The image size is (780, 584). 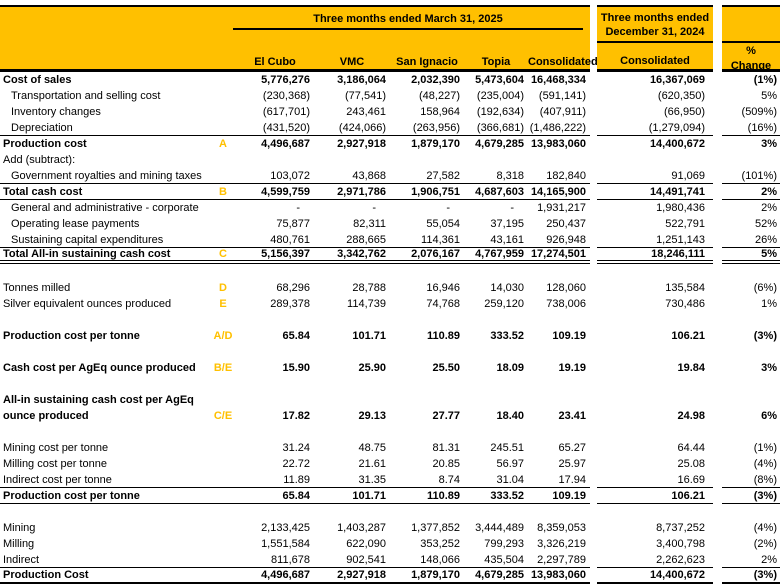 I want to click on cell-consolidated: 17,274,501, so click(x=559, y=256).